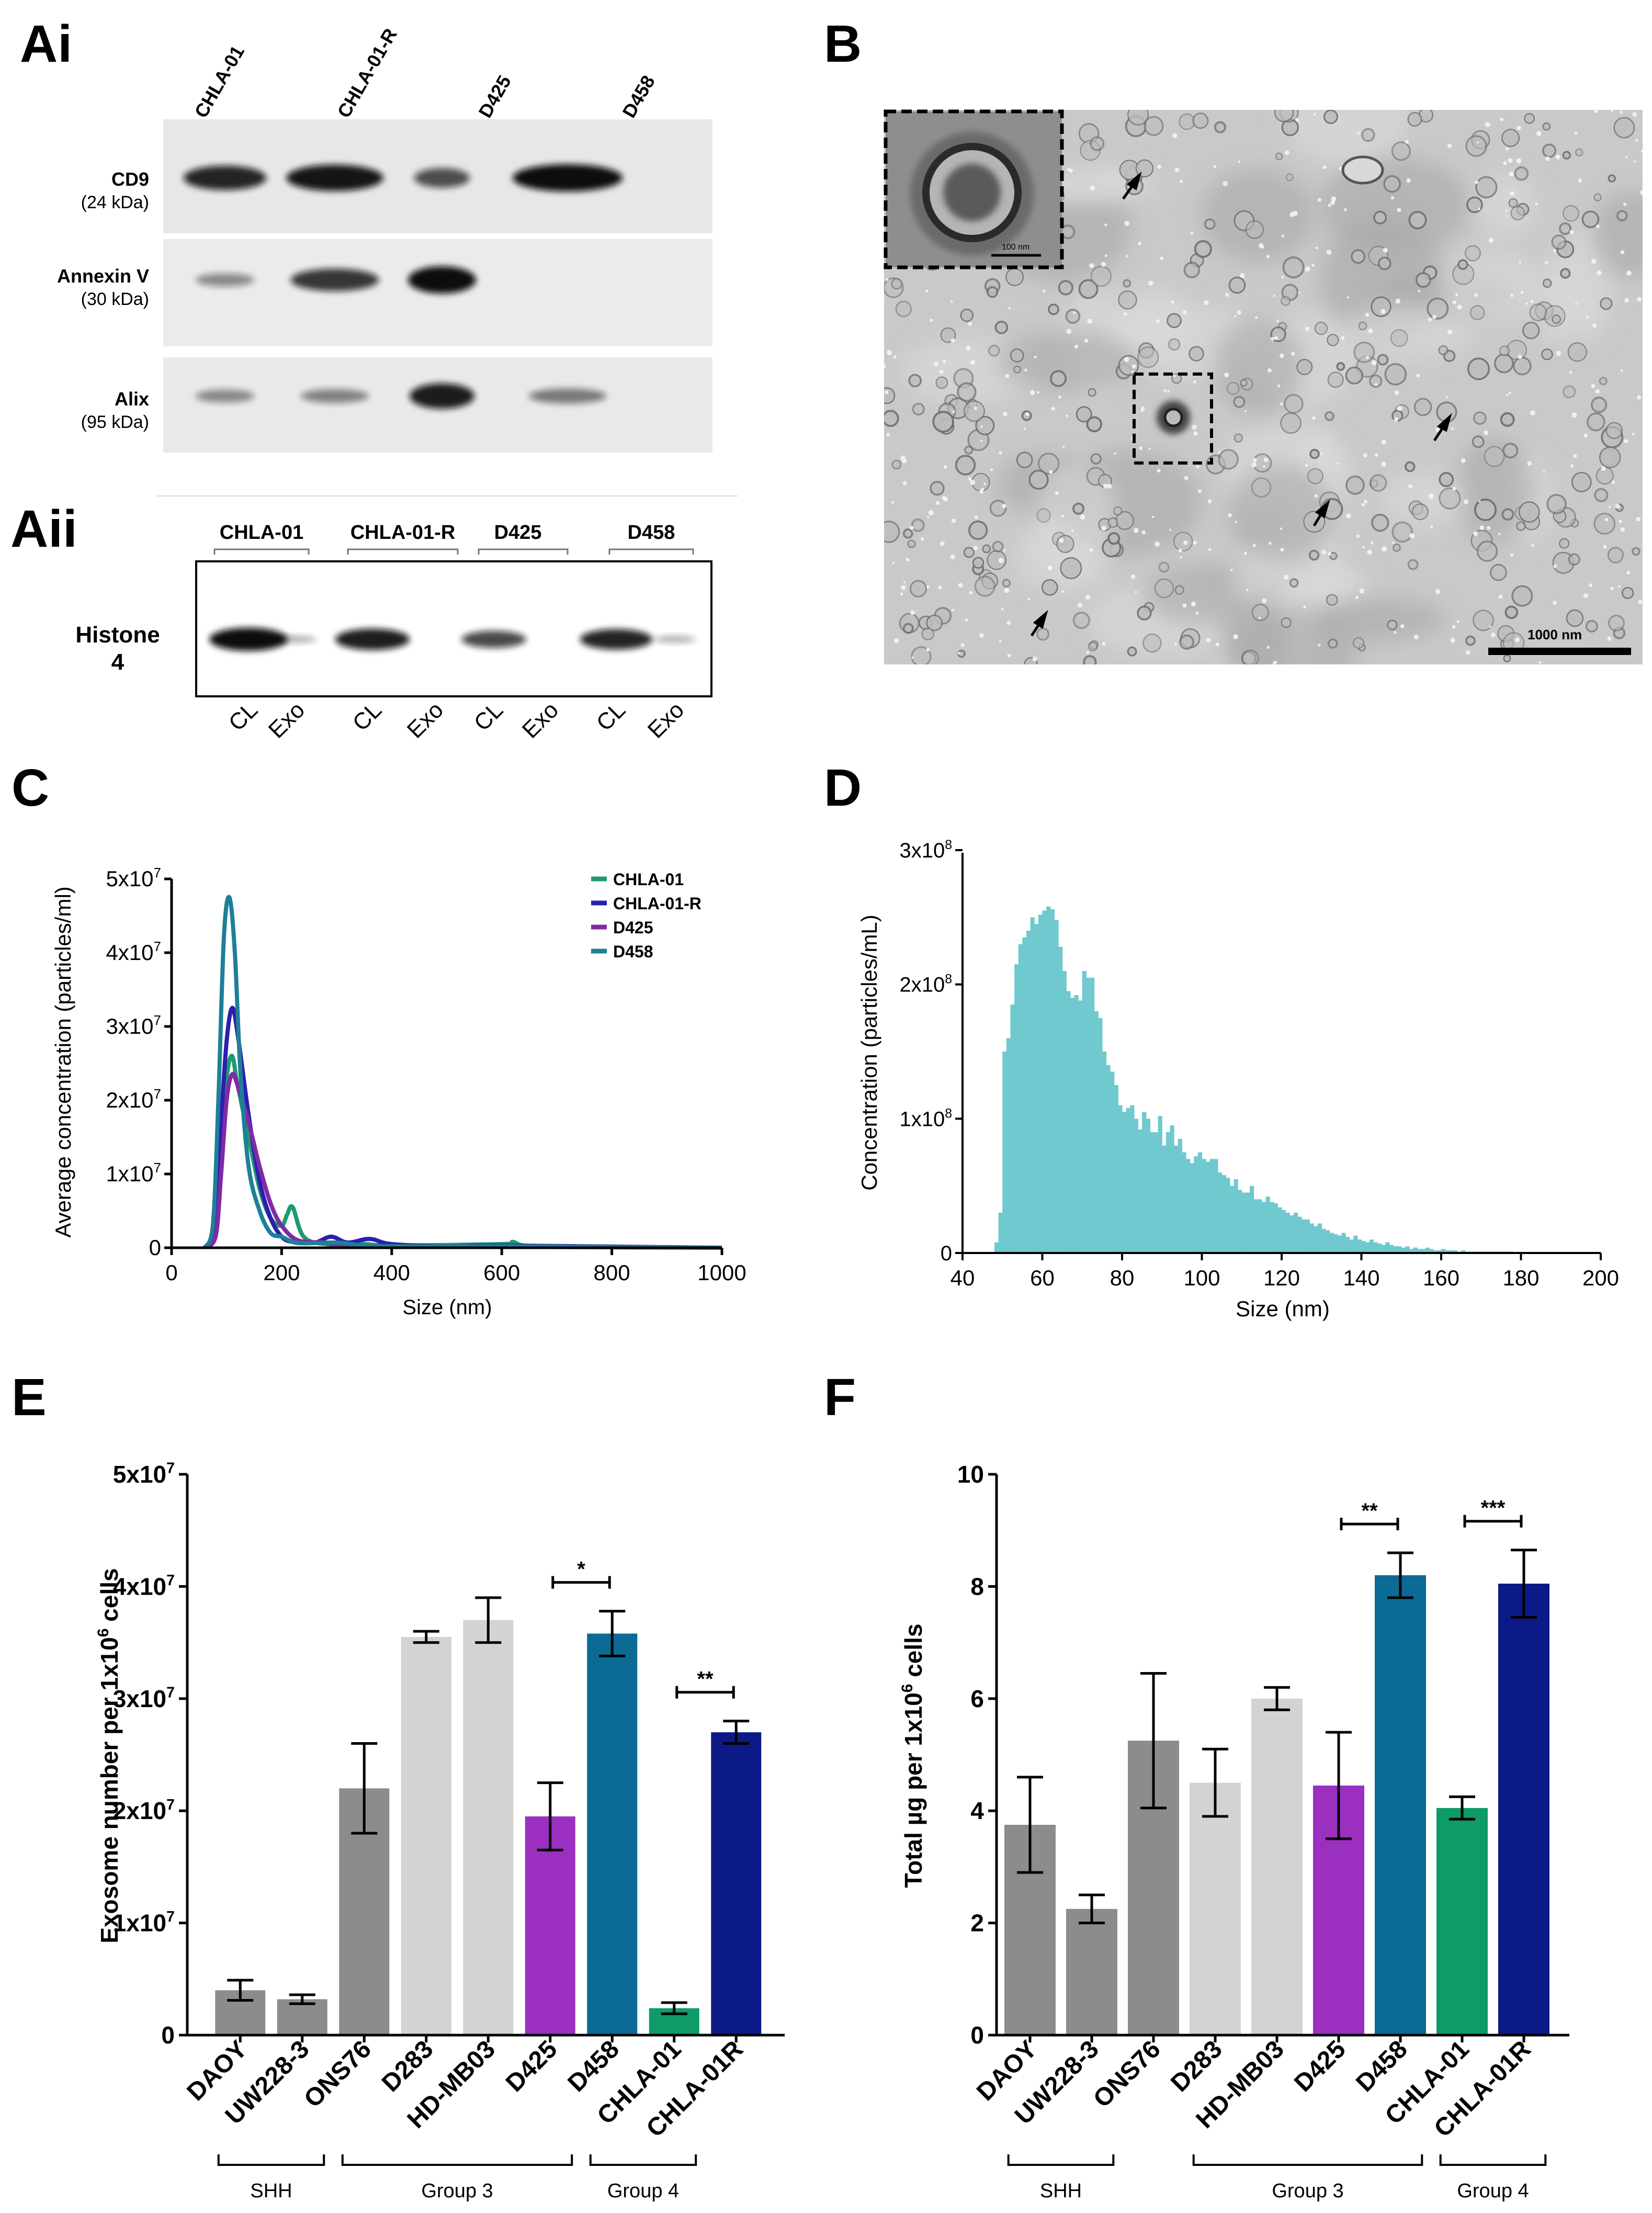 The height and width of the screenshot is (2213, 1652). What do you see at coordinates (567, 396) in the screenshot?
I see `blot-band` at bounding box center [567, 396].